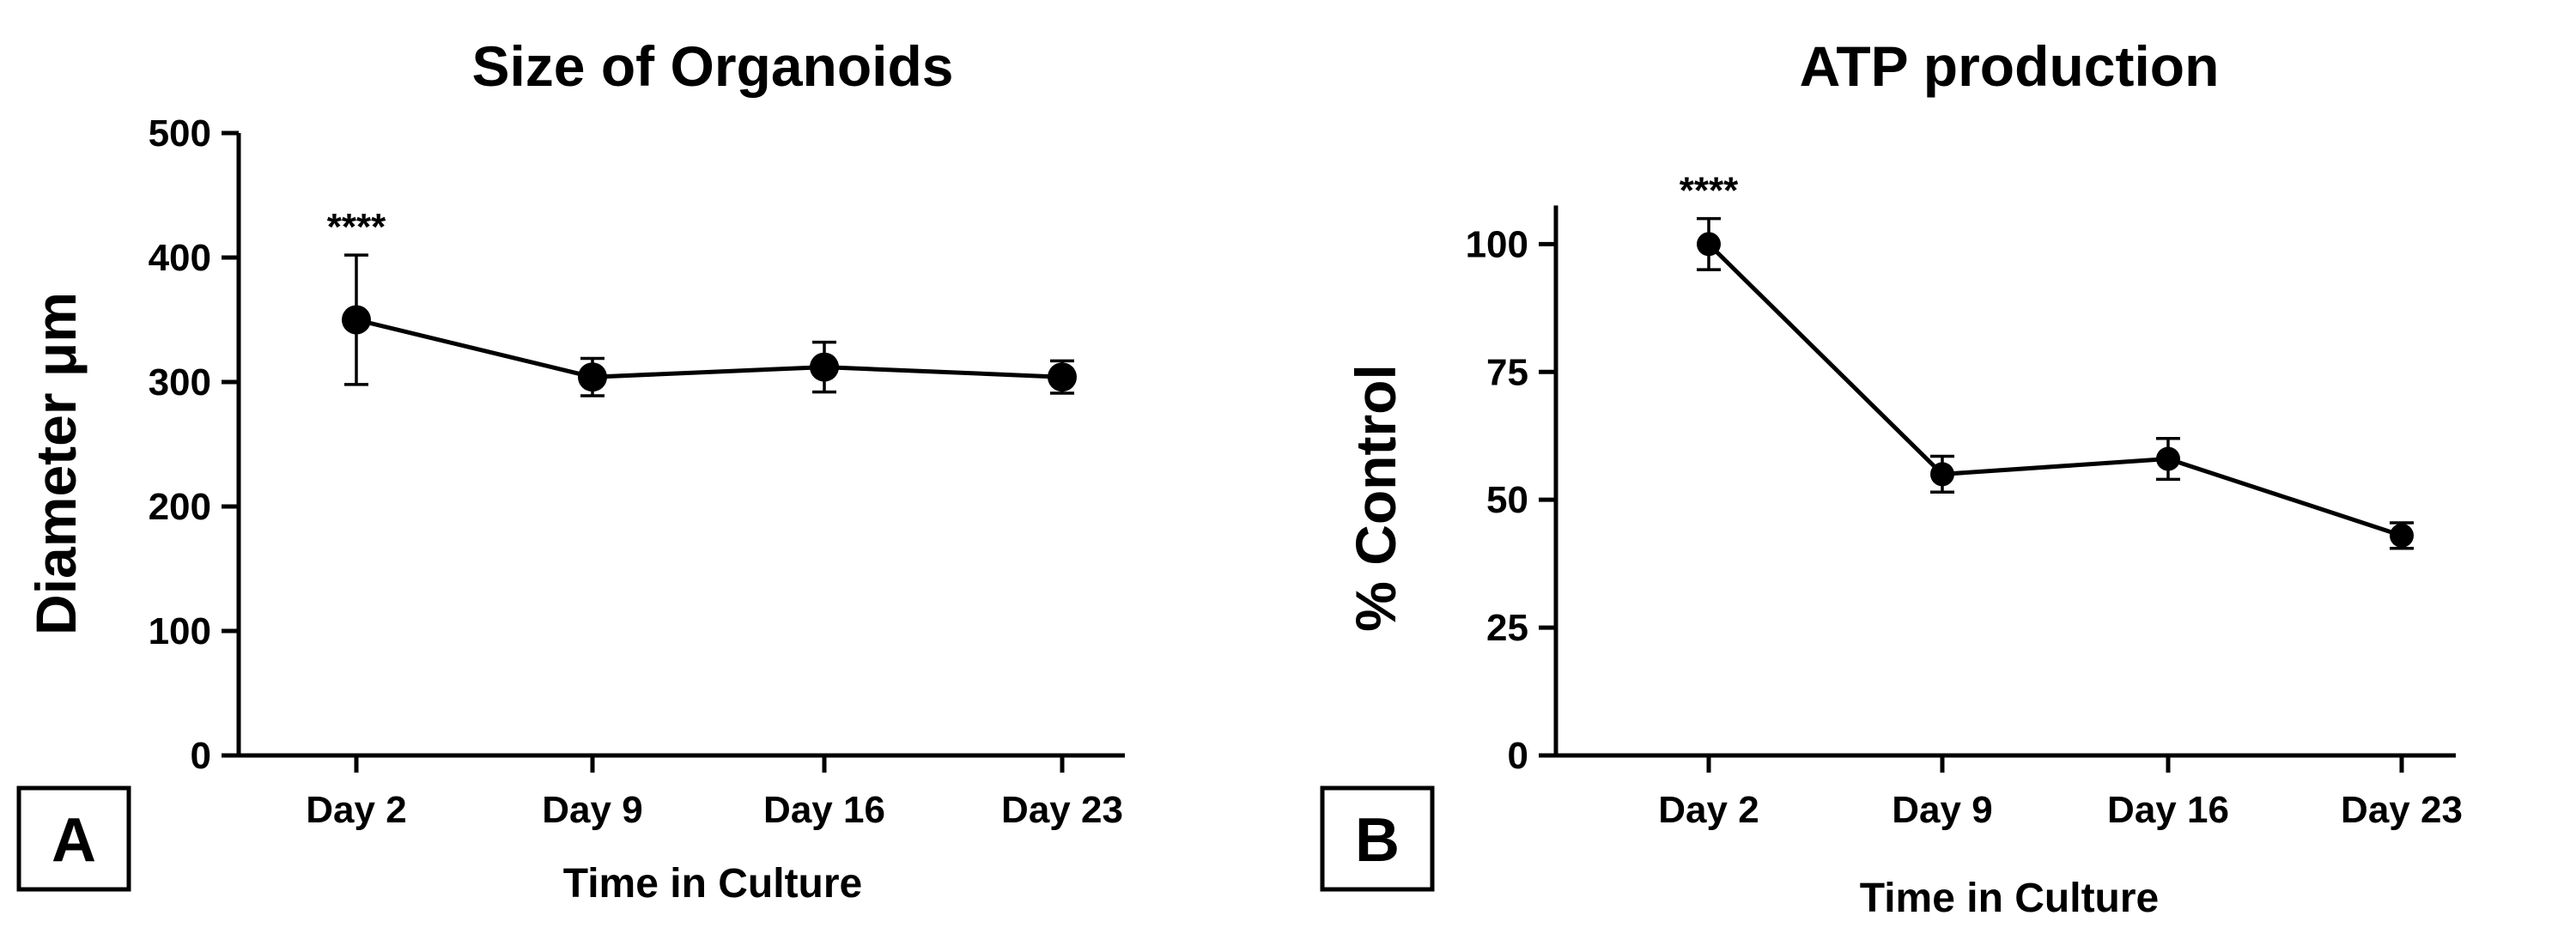 This screenshot has height=940, width=2576. What do you see at coordinates (1375, 498) in the screenshot?
I see `y-axis-label: % Control` at bounding box center [1375, 498].